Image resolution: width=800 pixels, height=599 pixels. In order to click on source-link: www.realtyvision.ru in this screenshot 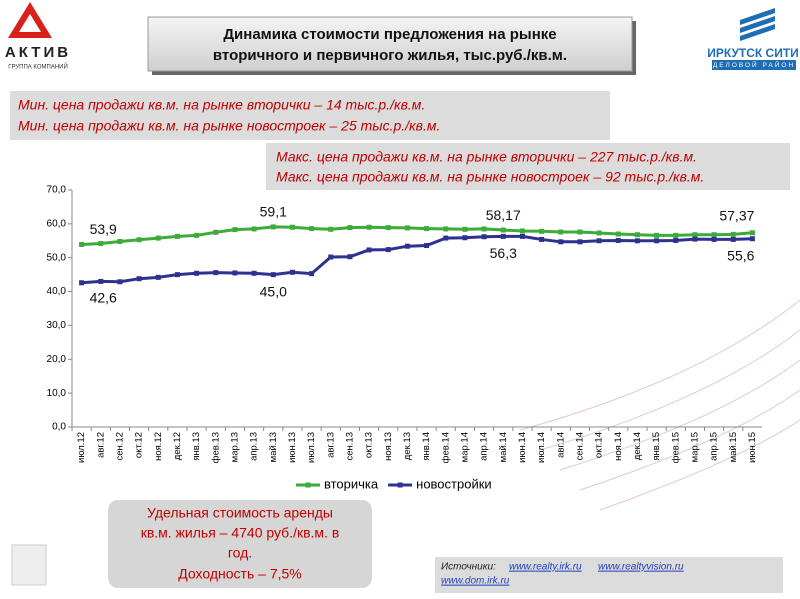, I will do `click(641, 567)`.